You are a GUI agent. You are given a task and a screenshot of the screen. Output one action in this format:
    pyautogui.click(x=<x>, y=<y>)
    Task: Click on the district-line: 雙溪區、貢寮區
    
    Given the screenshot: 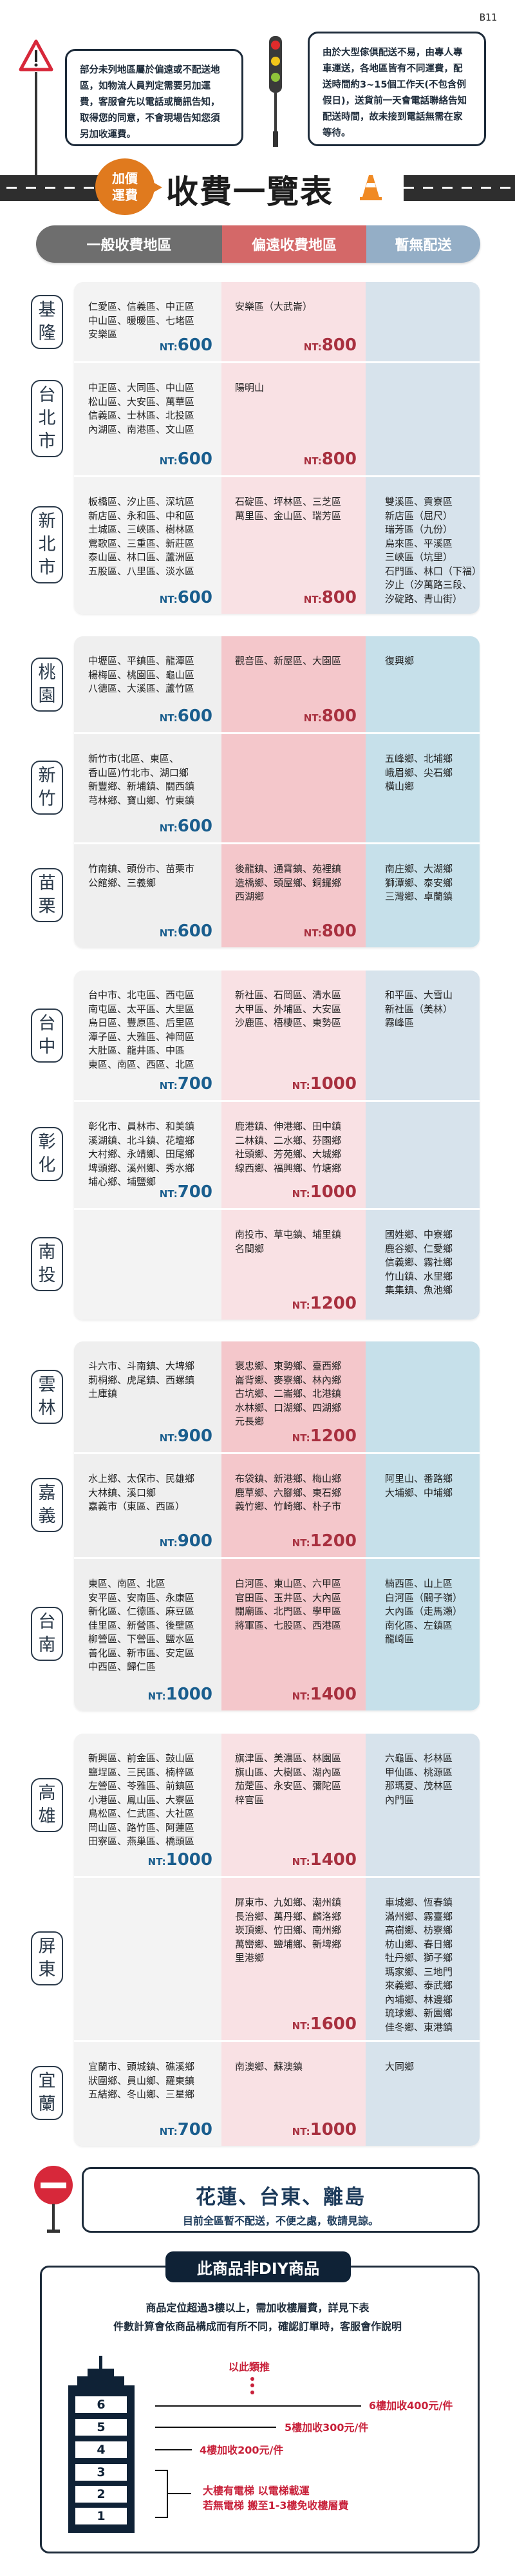 What is the action you would take?
    pyautogui.click(x=419, y=501)
    